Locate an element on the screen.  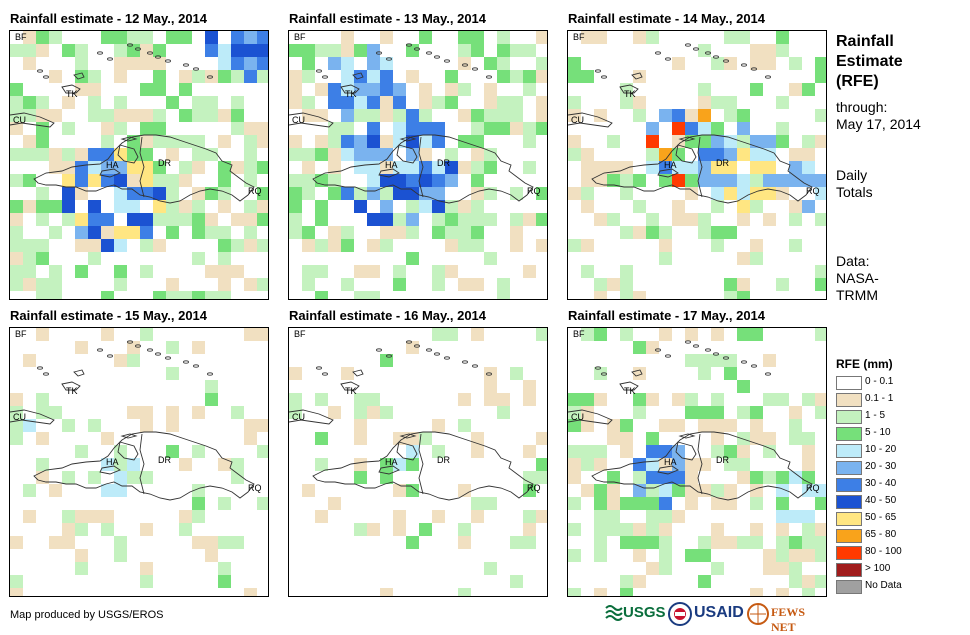
map-label-cu: CU is located at coordinates (19, 417).